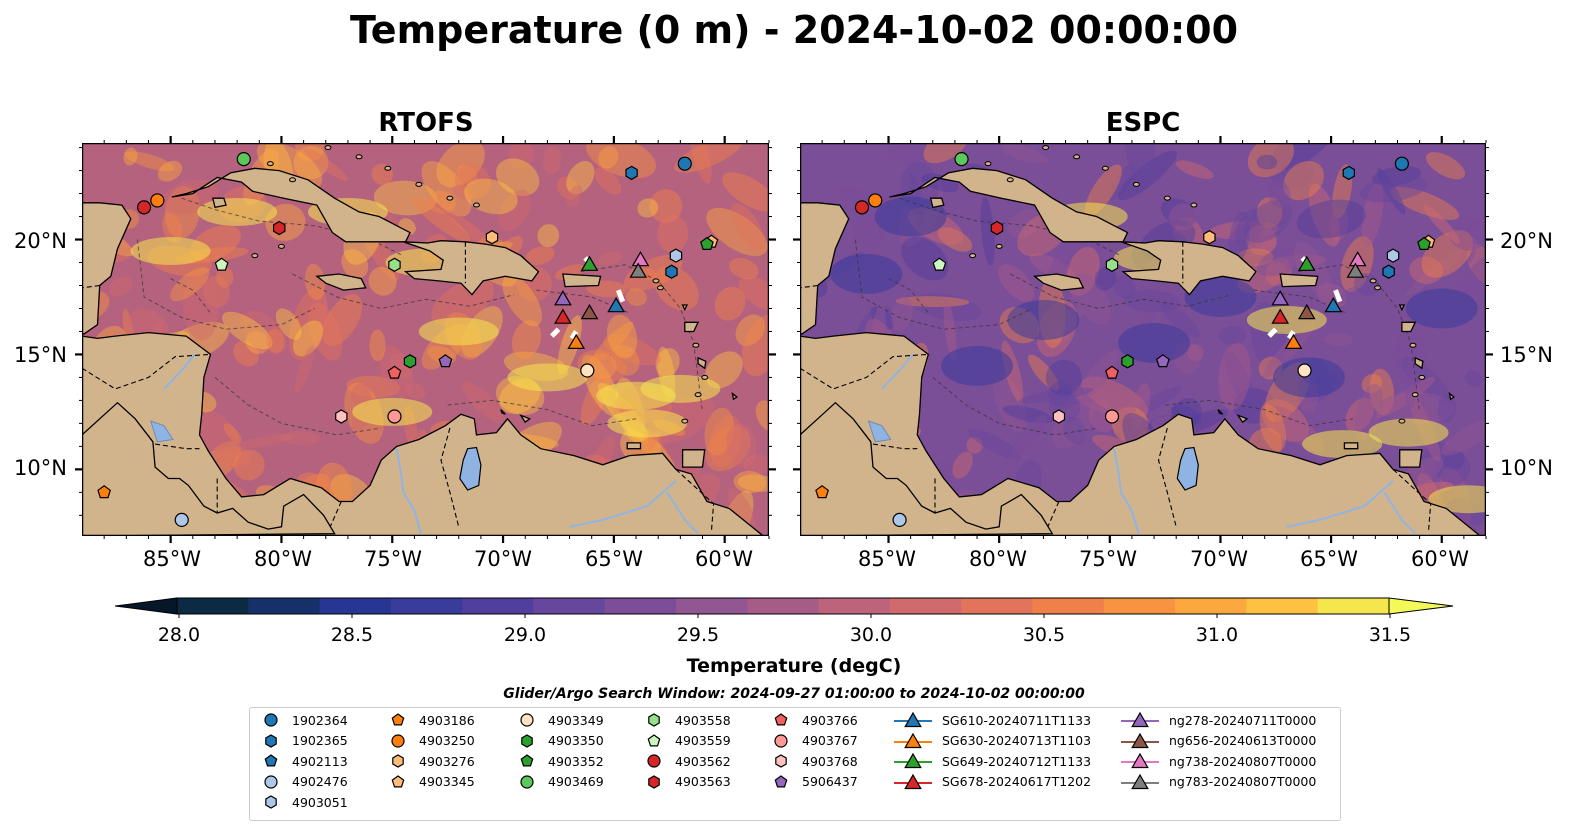 Image resolution: width=1588 pixels, height=829 pixels. Describe the element at coordinates (1017, 781) in the screenshot. I see `legend-label: SG678-20240617T1202` at that location.